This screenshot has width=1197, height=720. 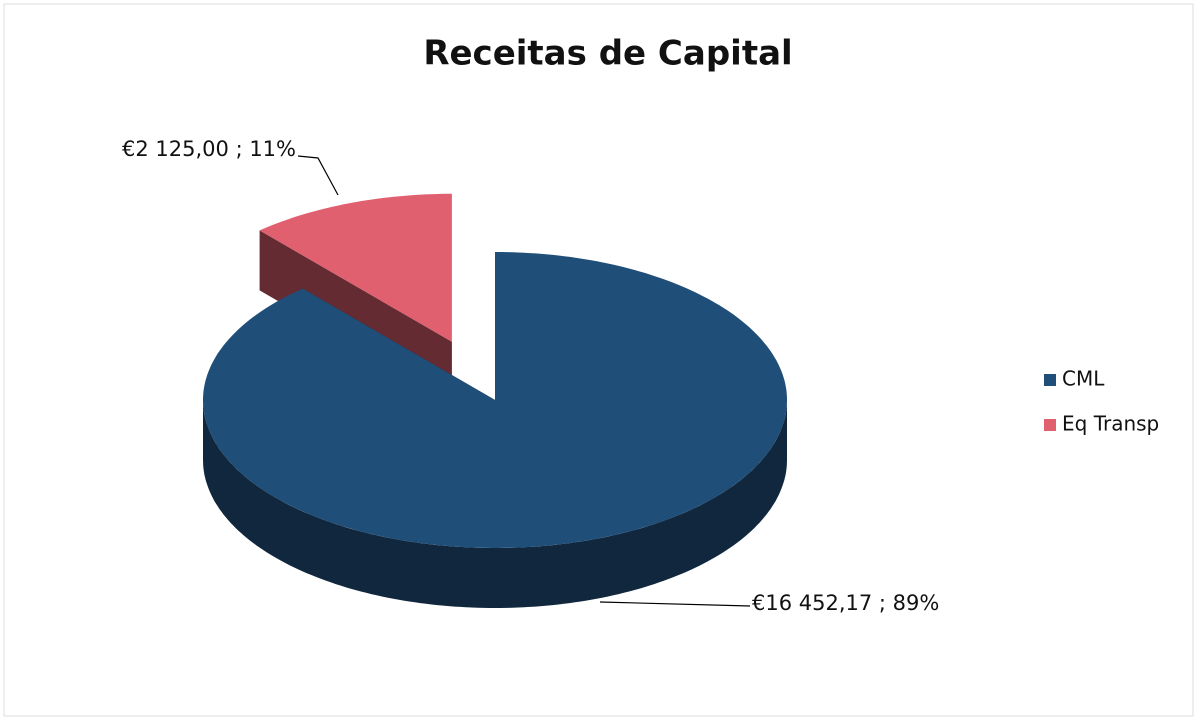 I want to click on legend-label: Eq Transp, so click(x=1110, y=424).